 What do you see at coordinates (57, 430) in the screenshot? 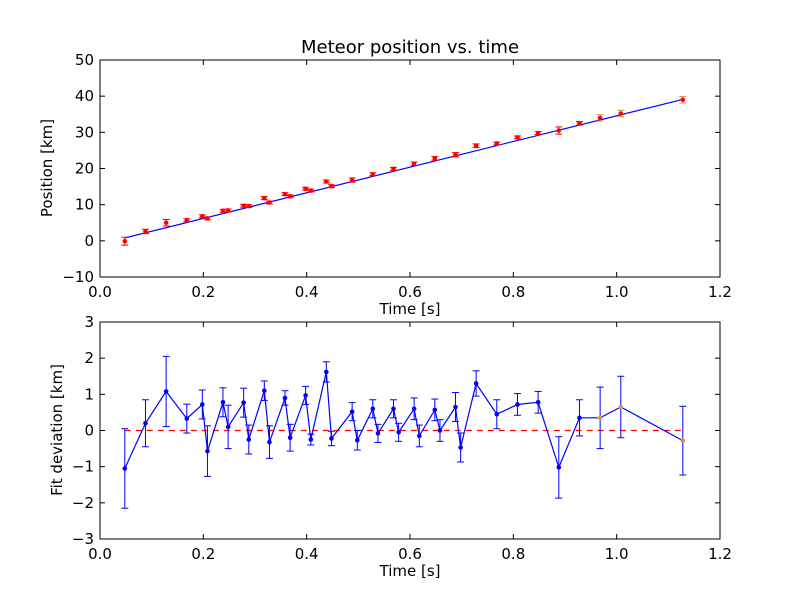
I see `deviation-y-axis-label: Fit deviation [km]` at bounding box center [57, 430].